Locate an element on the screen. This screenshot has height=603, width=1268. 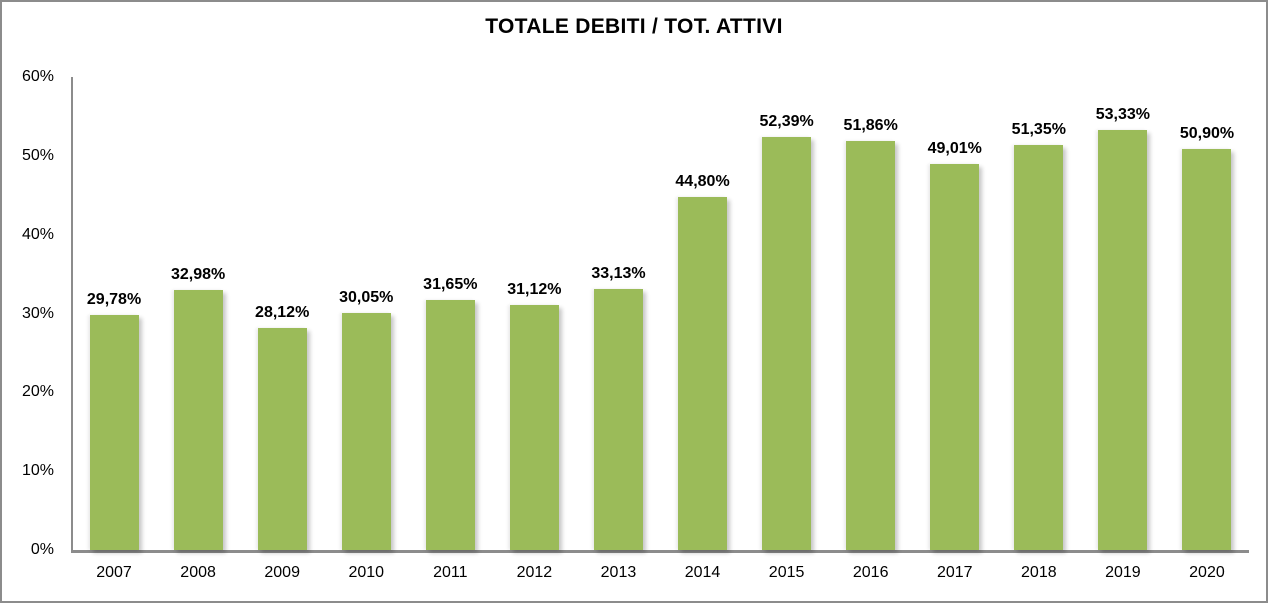
bar-value-label: 33,13% is located at coordinates (618, 273).